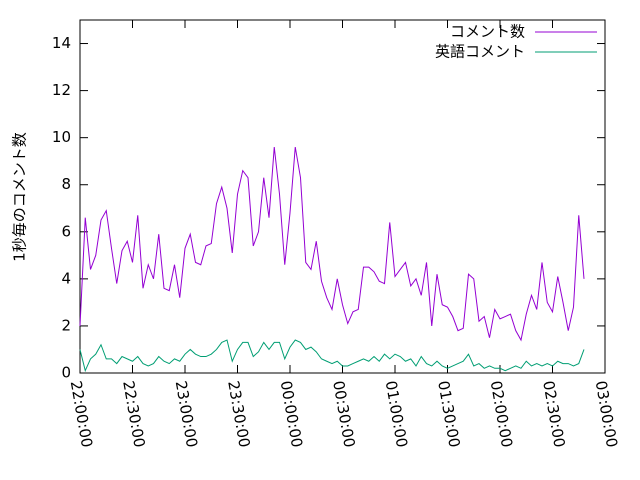 Image resolution: width=640 pixels, height=480 pixels. What do you see at coordinates (66, 373) in the screenshot?
I see `y-tick-label: 0` at bounding box center [66, 373].